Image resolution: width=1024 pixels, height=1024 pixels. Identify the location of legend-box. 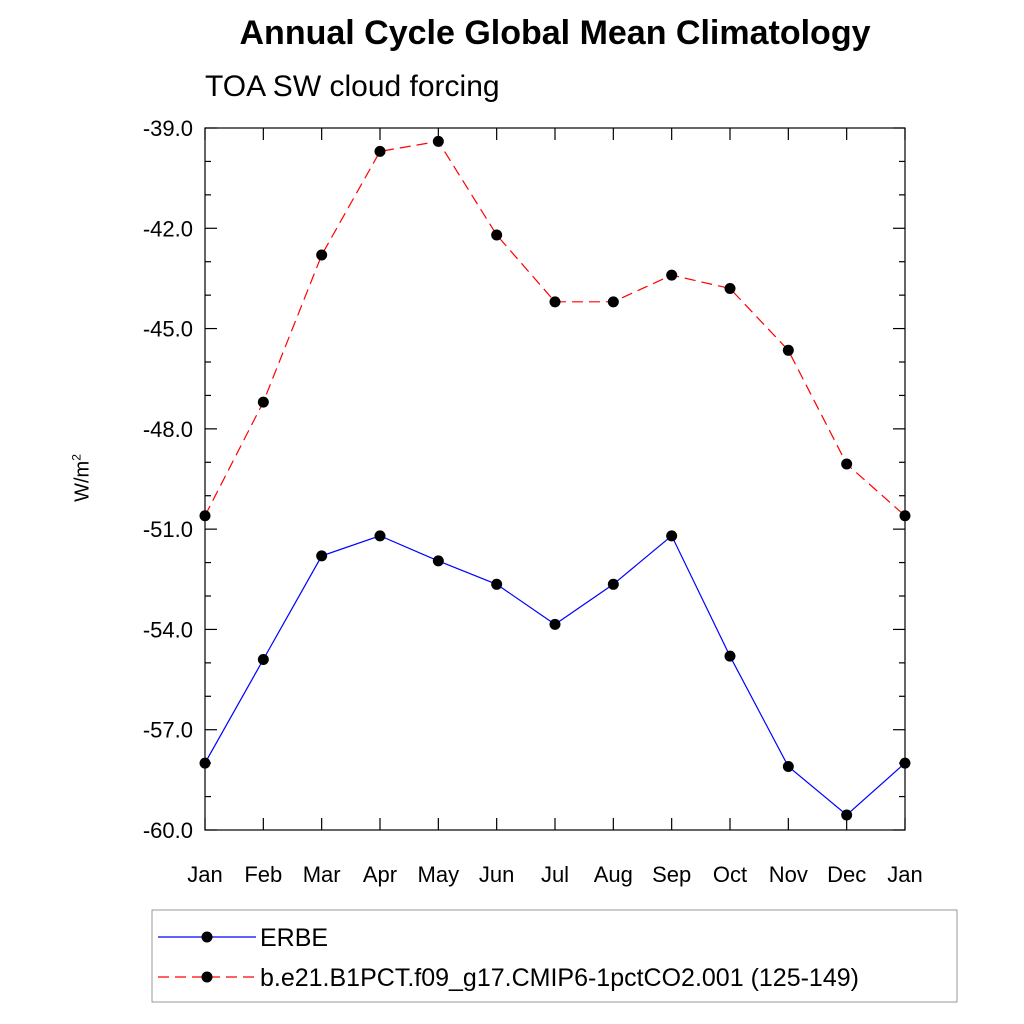
(554, 956).